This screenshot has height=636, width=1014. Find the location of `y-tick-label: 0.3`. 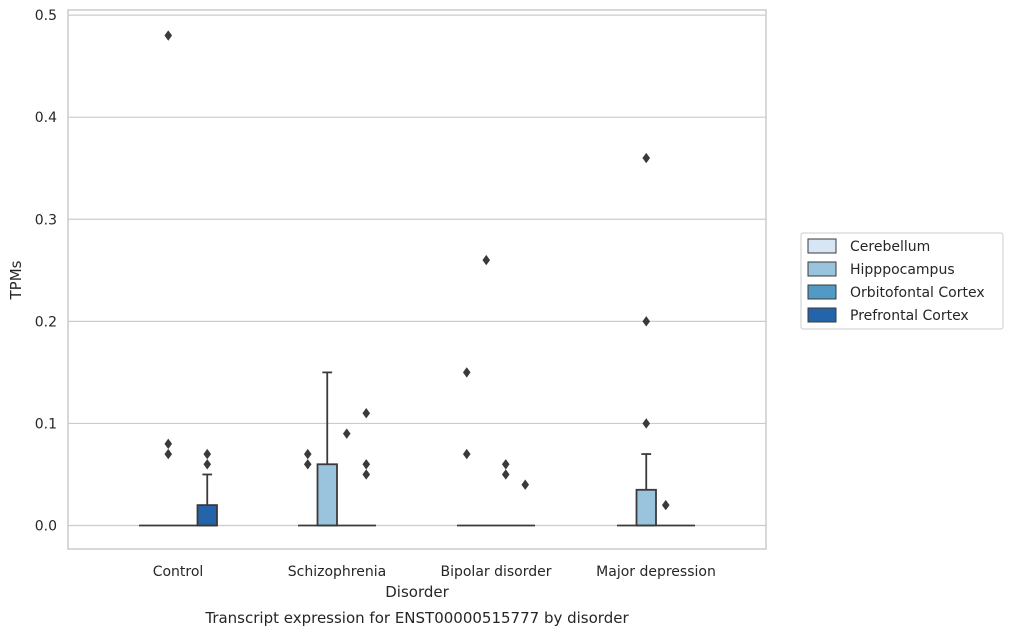

y-tick-label: 0.3 is located at coordinates (46, 220).